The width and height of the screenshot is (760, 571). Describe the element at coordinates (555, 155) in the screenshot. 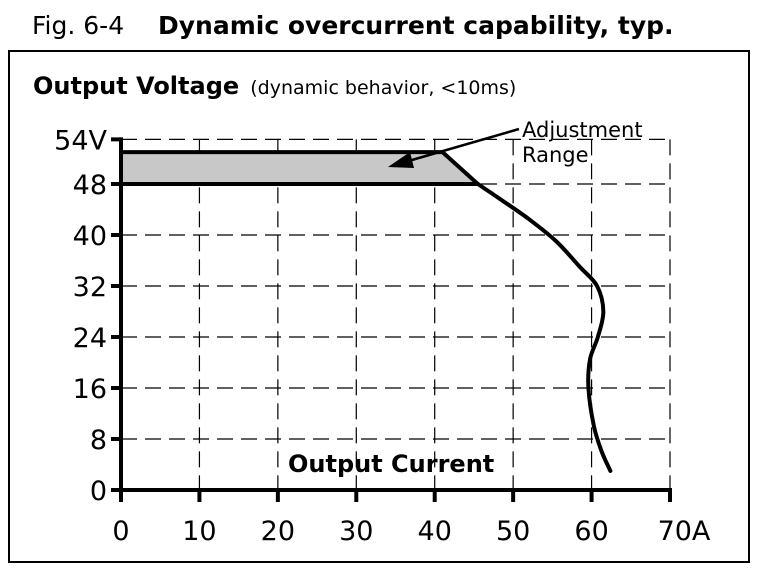

I see `adjustment-label-line2: Range` at that location.